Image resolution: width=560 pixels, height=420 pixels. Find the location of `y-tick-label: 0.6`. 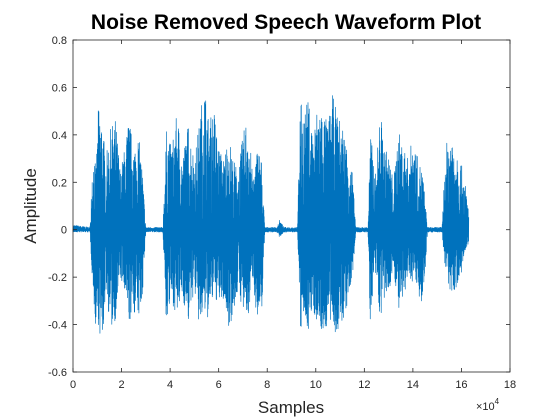

y-tick-label: 0.6 is located at coordinates (59, 88).